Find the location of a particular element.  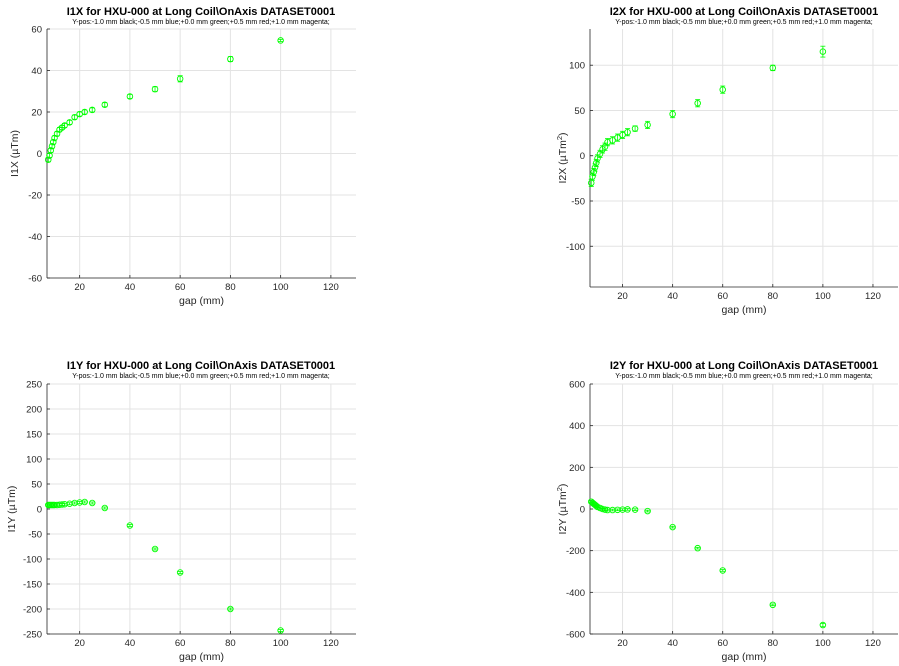

y-axis-label-close: ) is located at coordinates (563, 134).